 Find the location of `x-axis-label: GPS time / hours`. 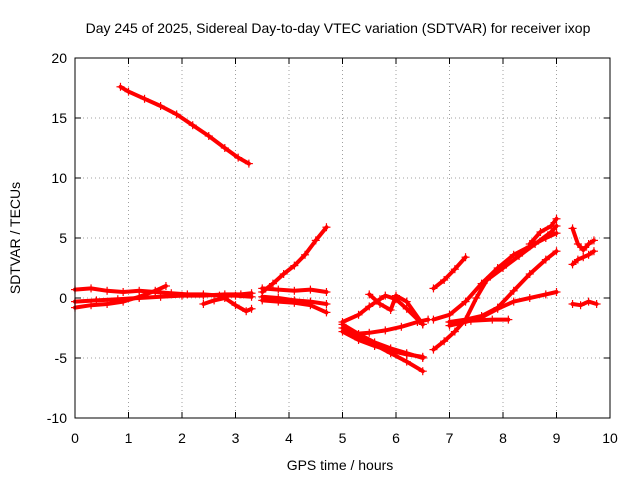

x-axis-label: GPS time / hours is located at coordinates (340, 465).